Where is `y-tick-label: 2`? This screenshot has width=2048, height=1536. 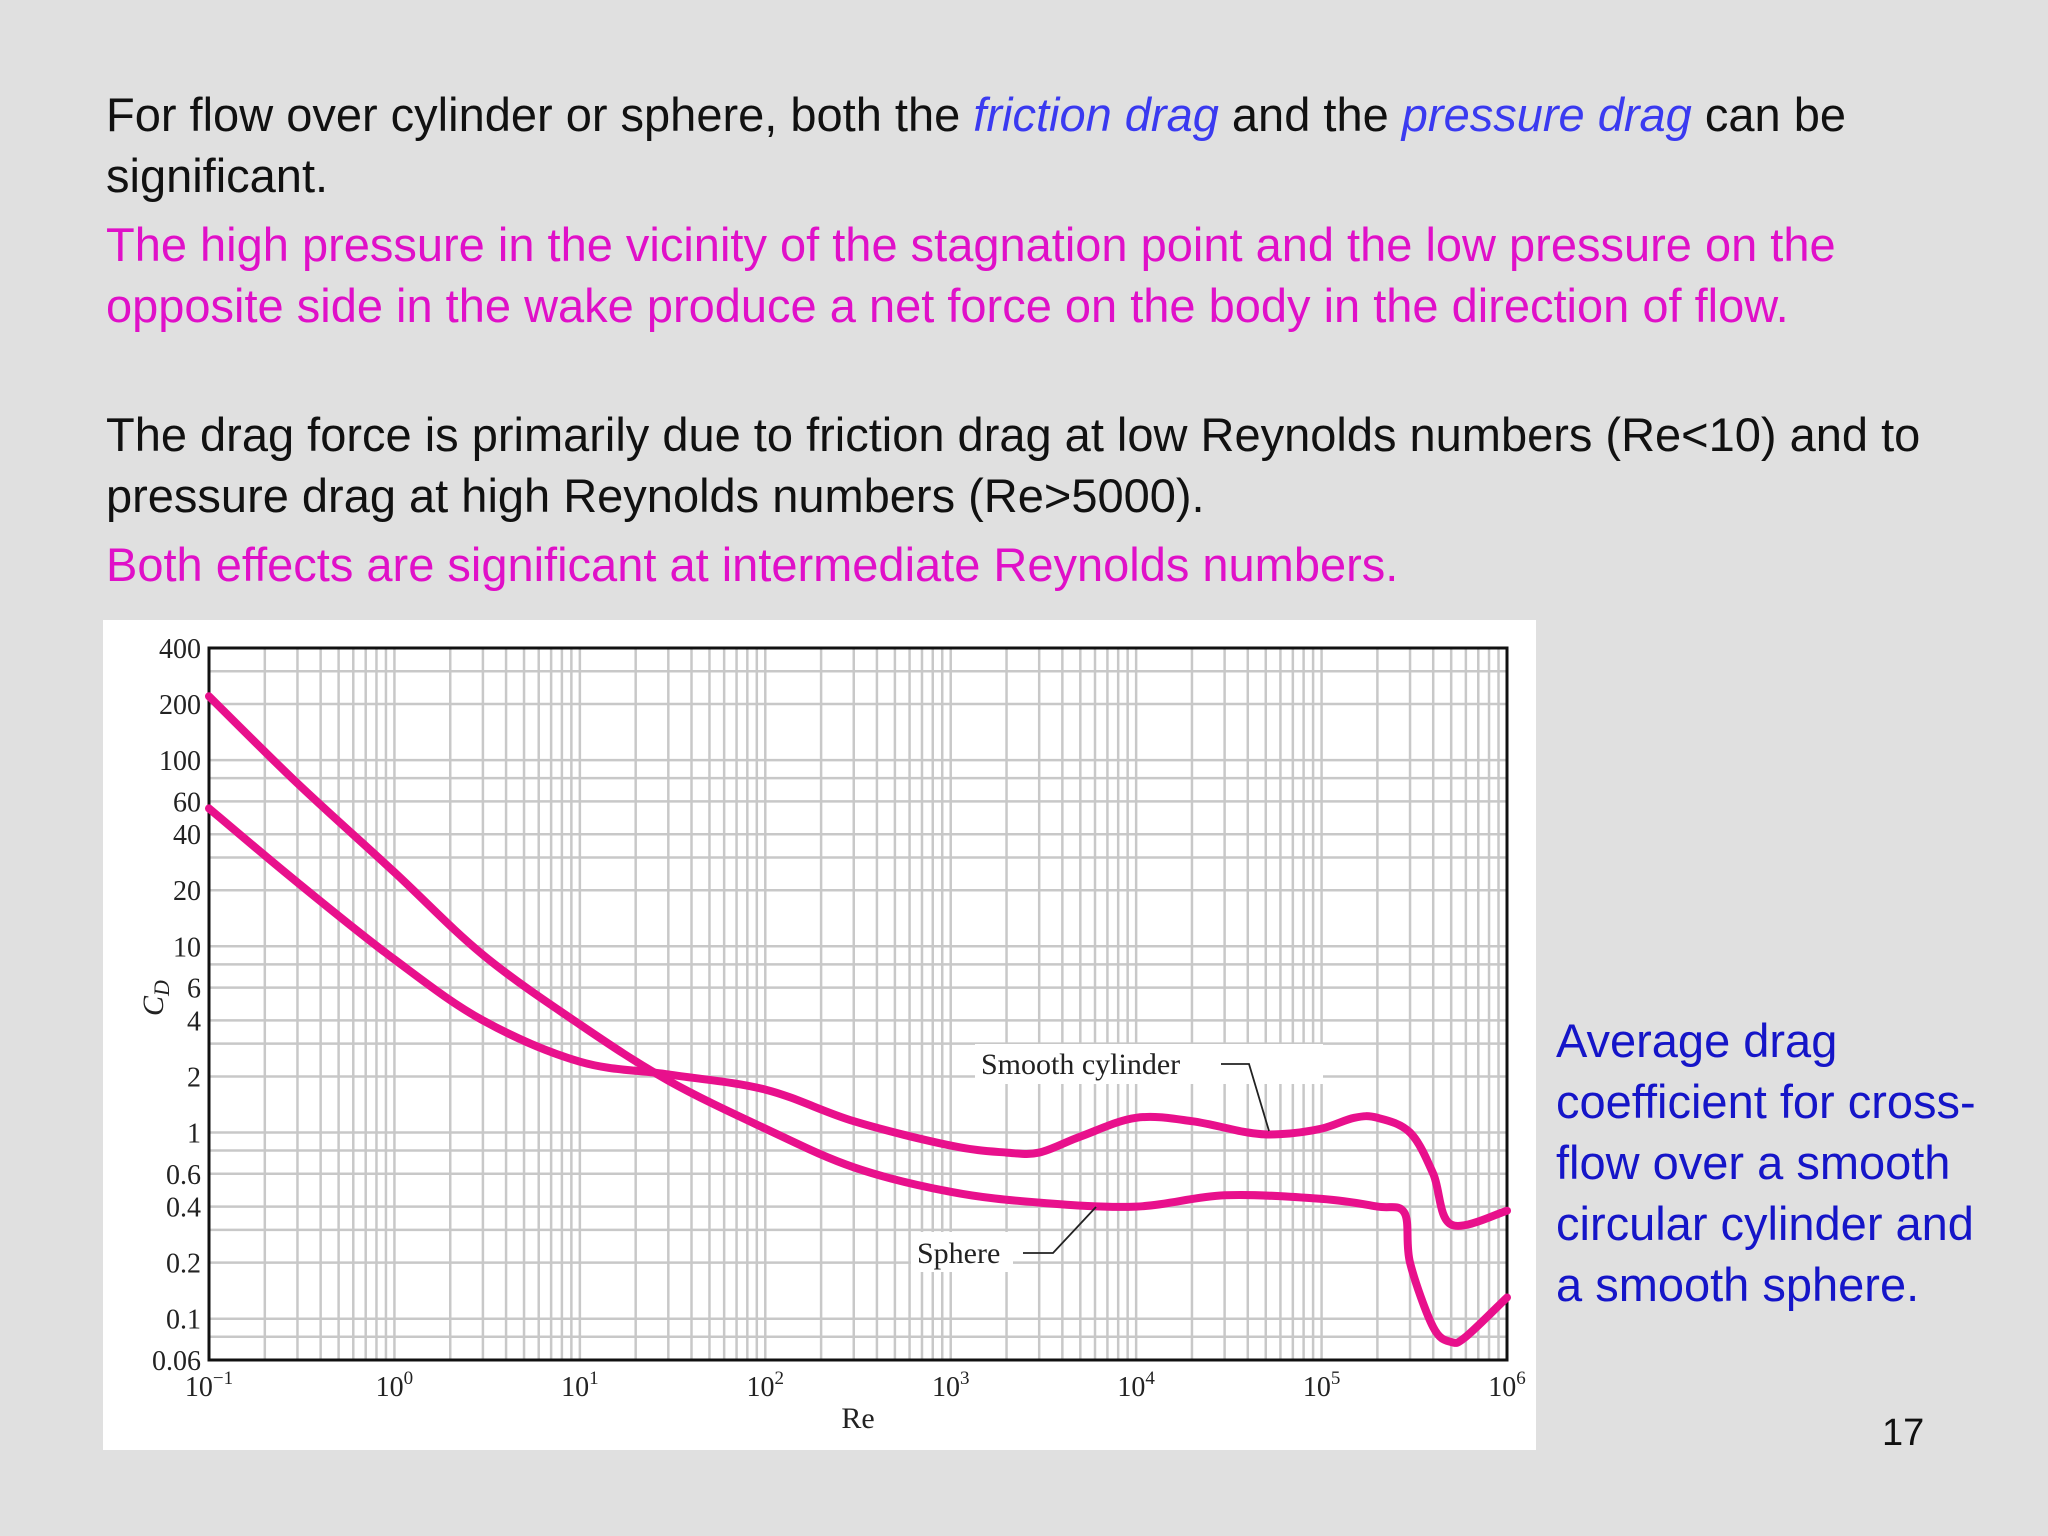
y-tick-label: 2 is located at coordinates (194, 1077).